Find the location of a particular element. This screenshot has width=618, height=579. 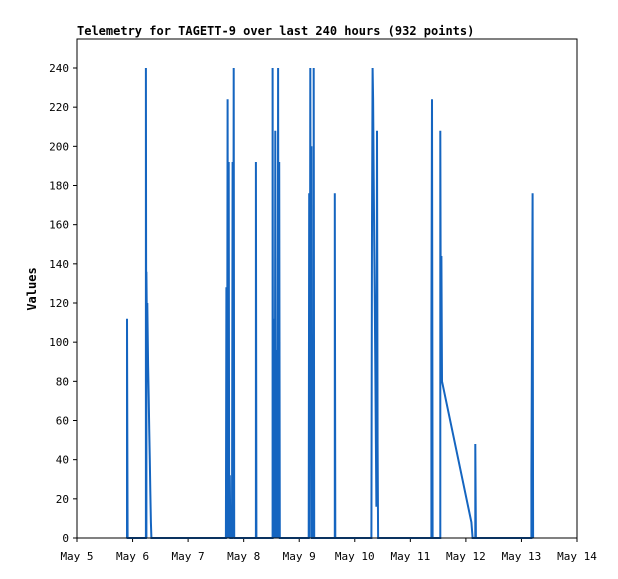

x-tick-label: May 11 is located at coordinates (410, 556).